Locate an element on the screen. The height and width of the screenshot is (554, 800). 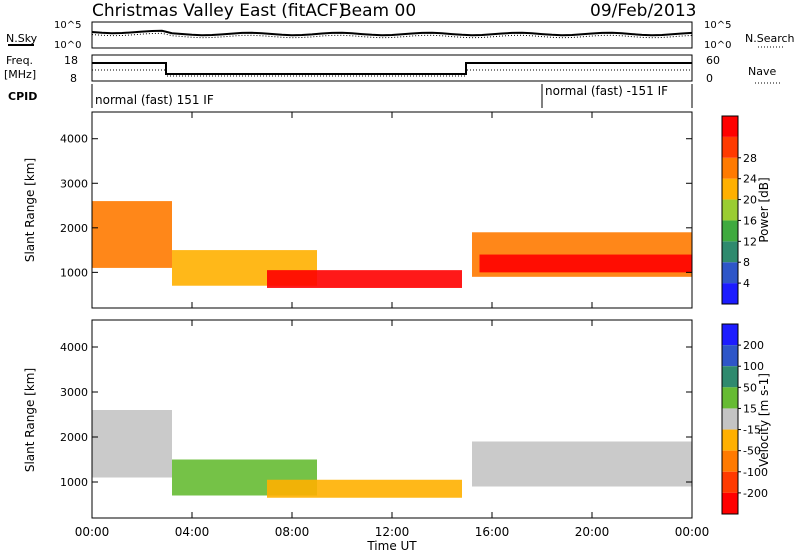
power-colorbar-tick-label: 24 is located at coordinates (750, 179).